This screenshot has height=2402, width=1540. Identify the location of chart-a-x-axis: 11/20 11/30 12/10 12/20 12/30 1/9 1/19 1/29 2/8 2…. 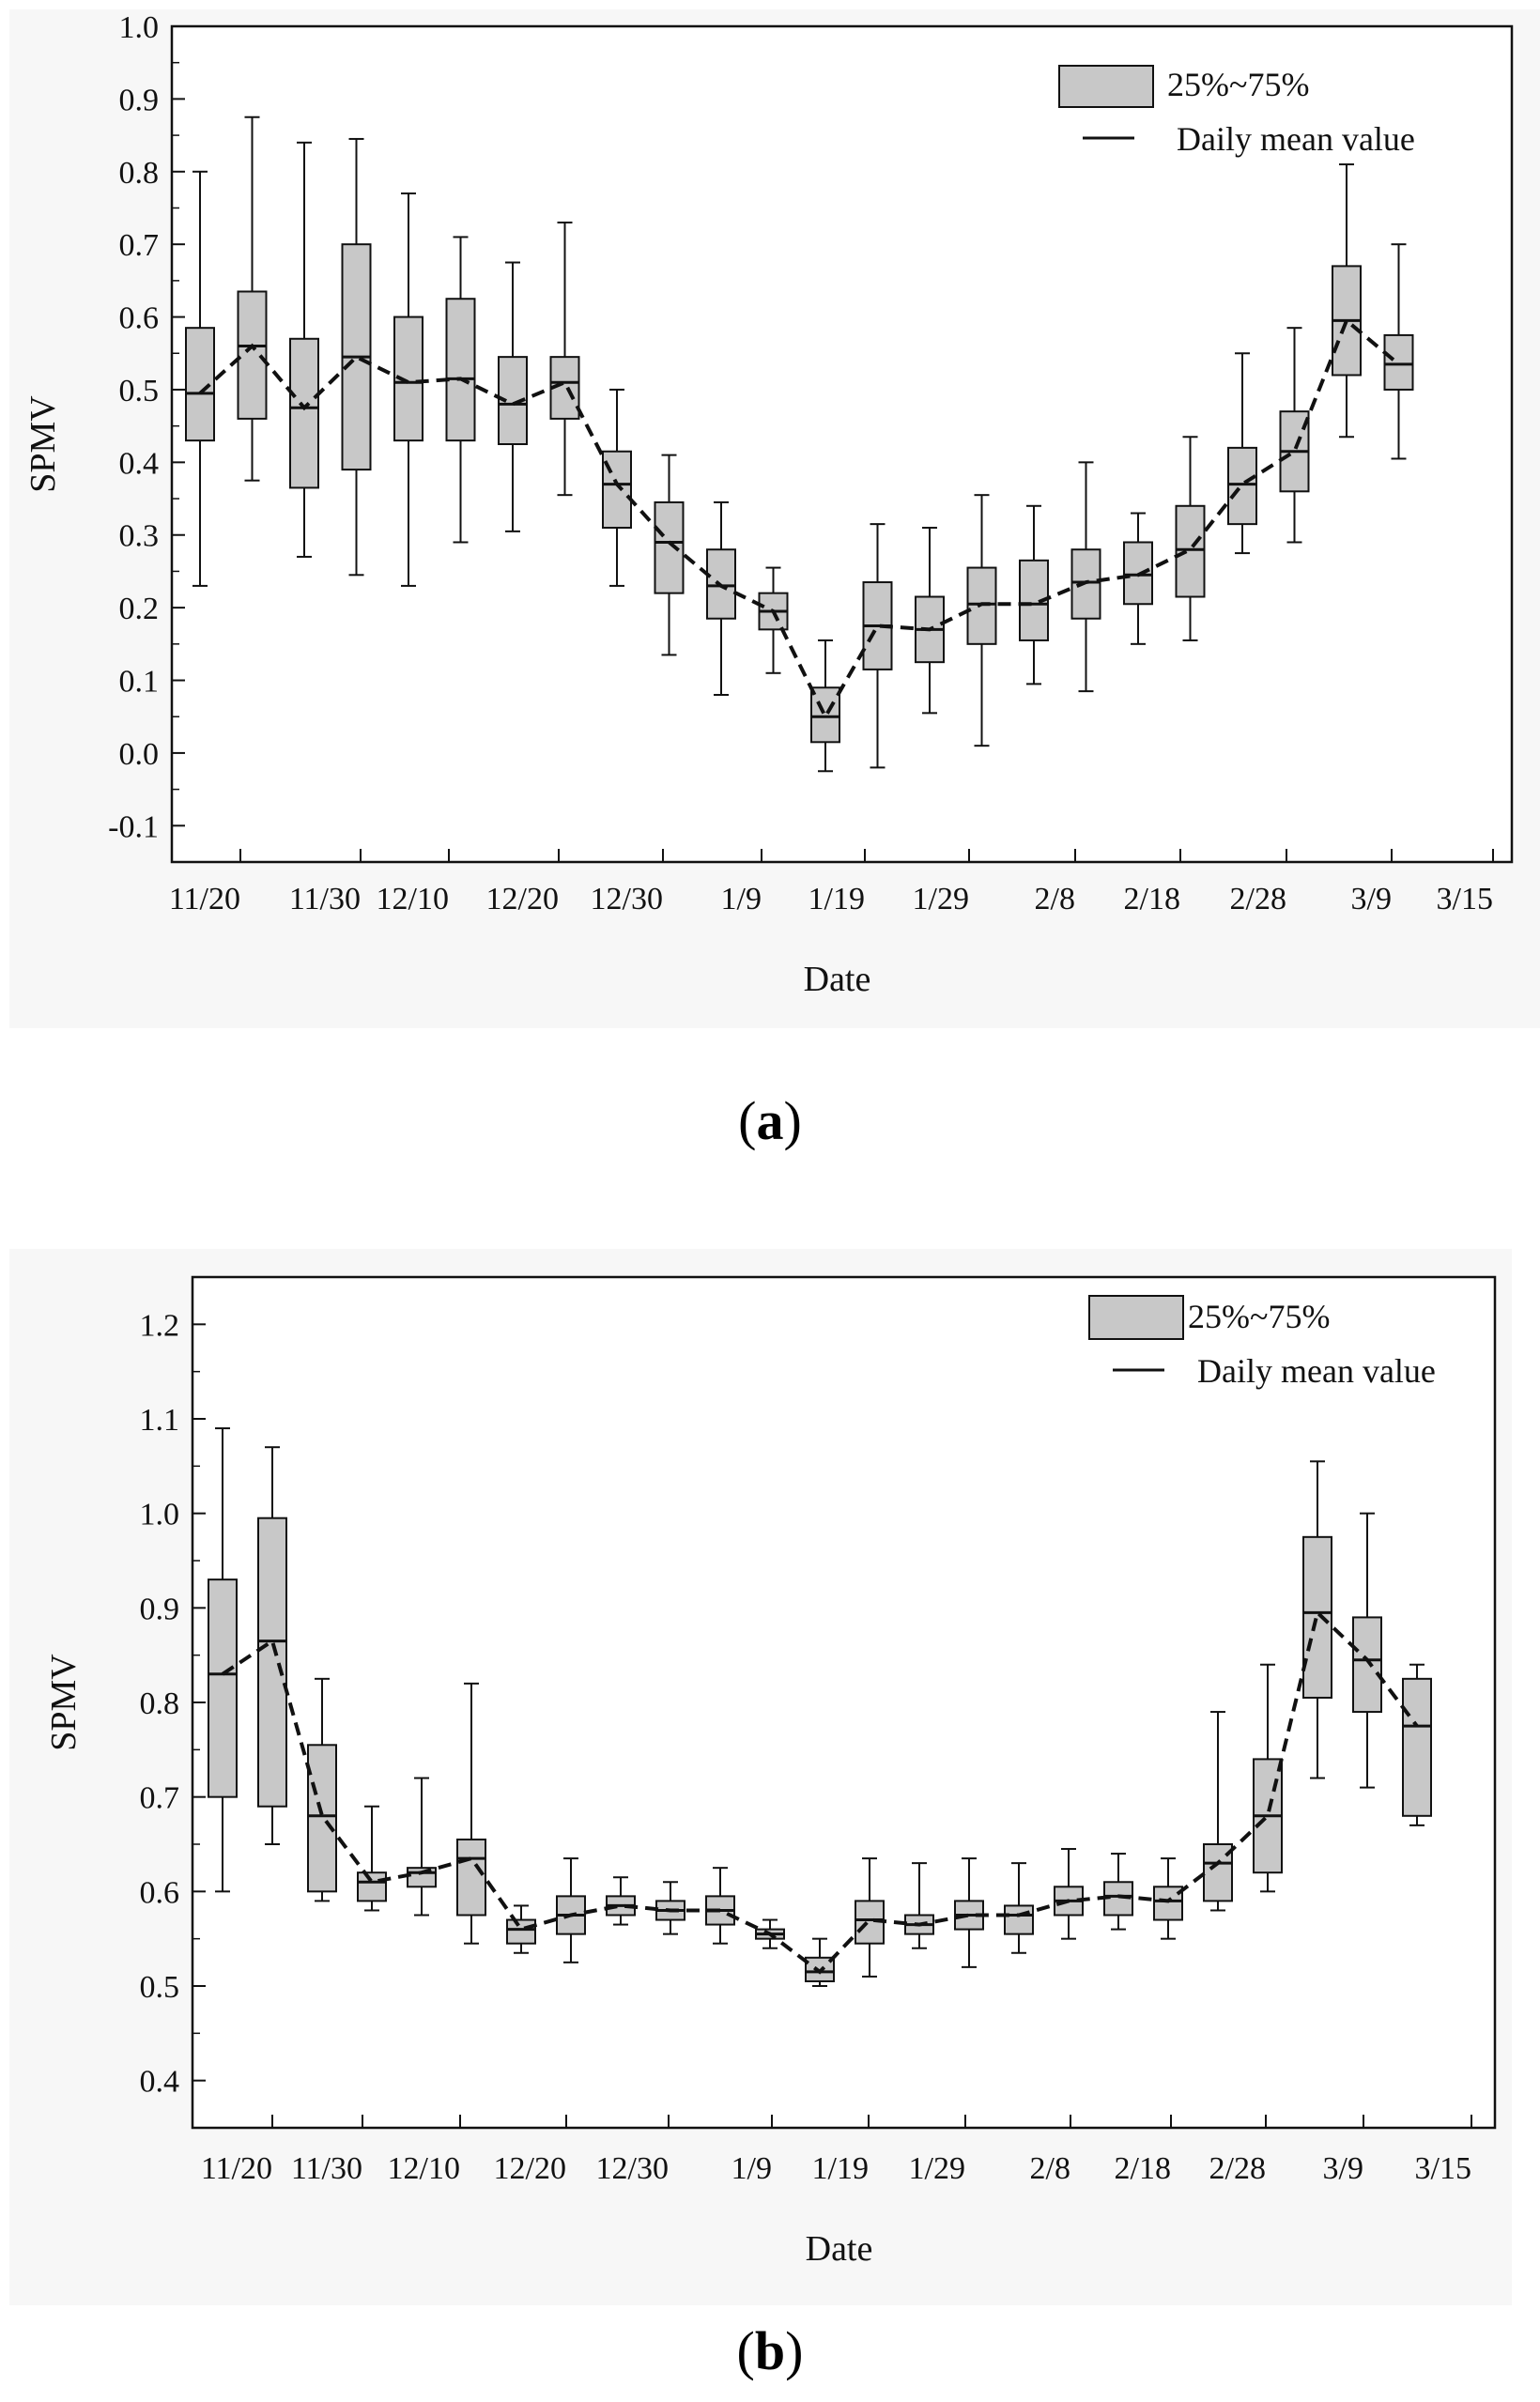
(831, 882).